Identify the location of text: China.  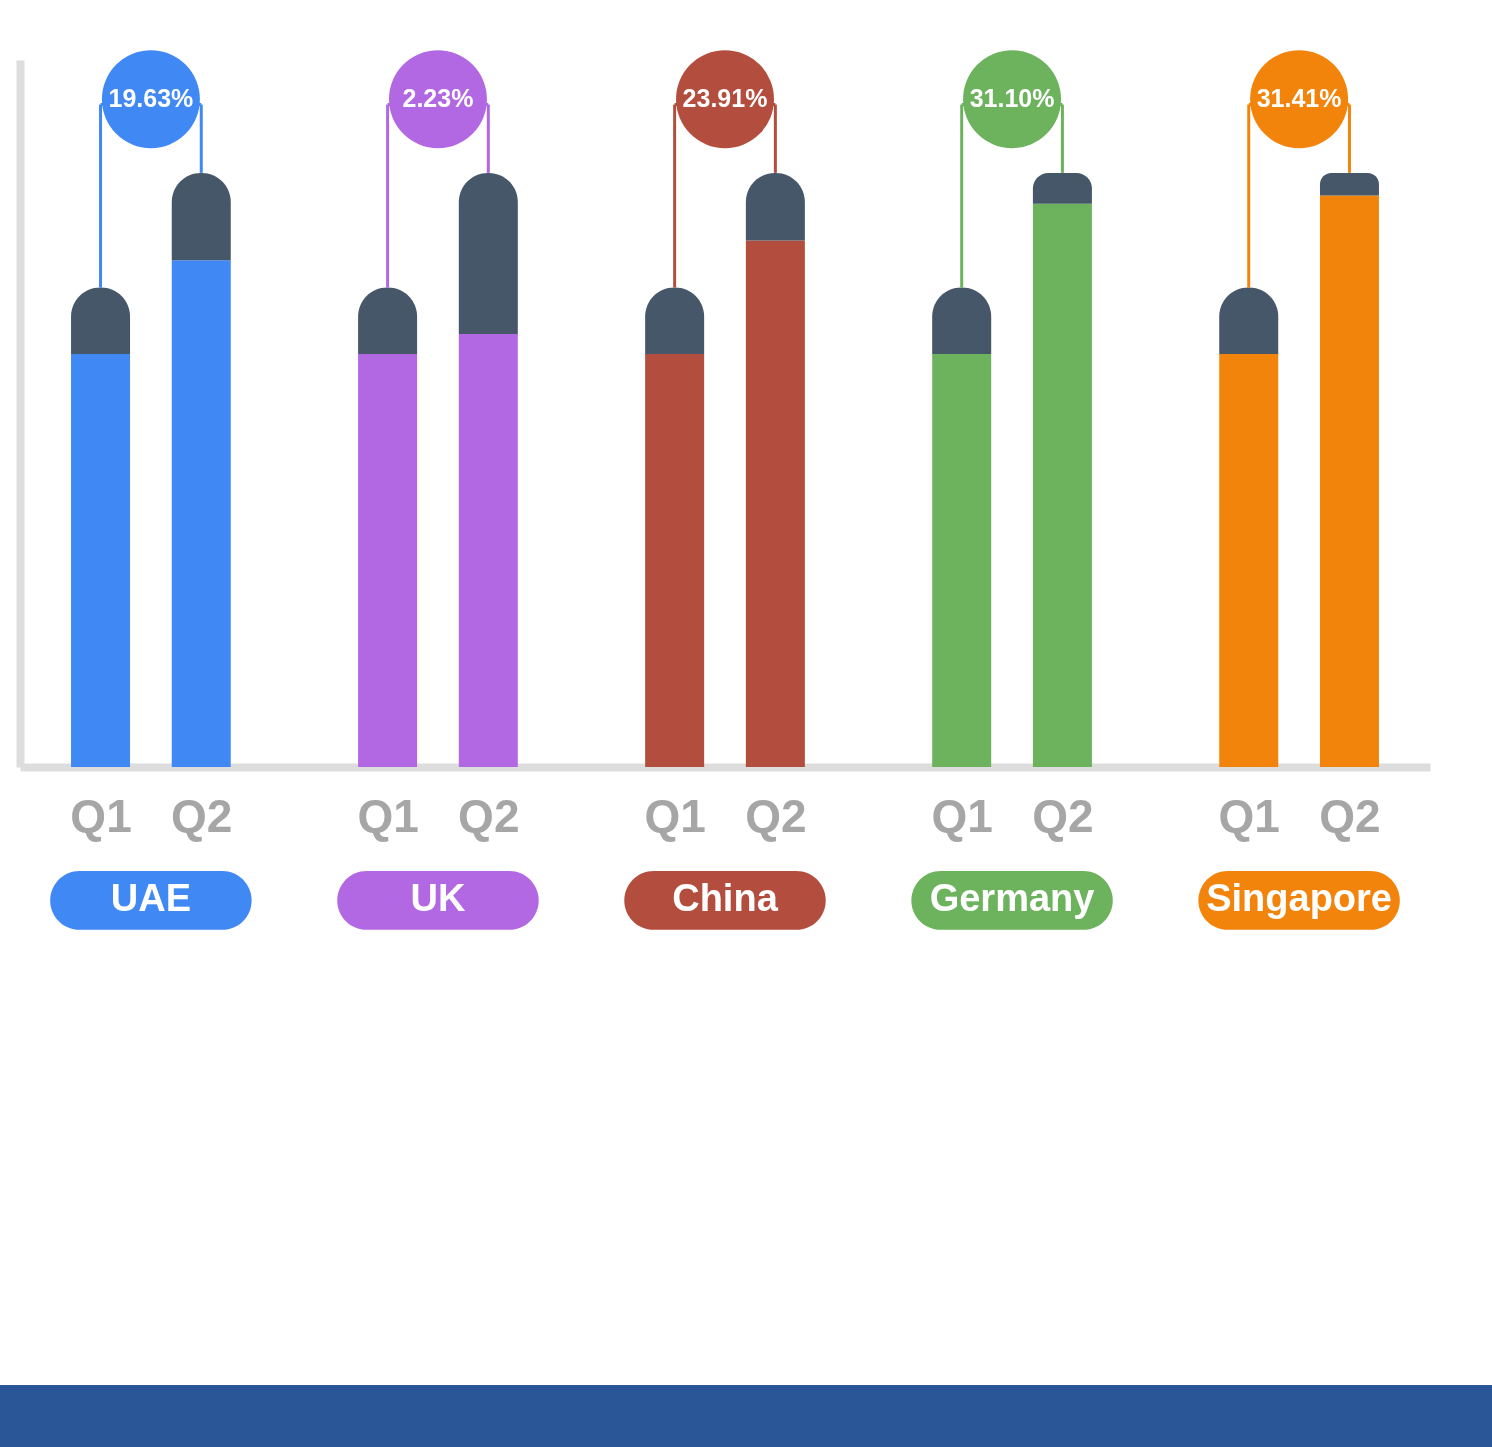
(725, 898).